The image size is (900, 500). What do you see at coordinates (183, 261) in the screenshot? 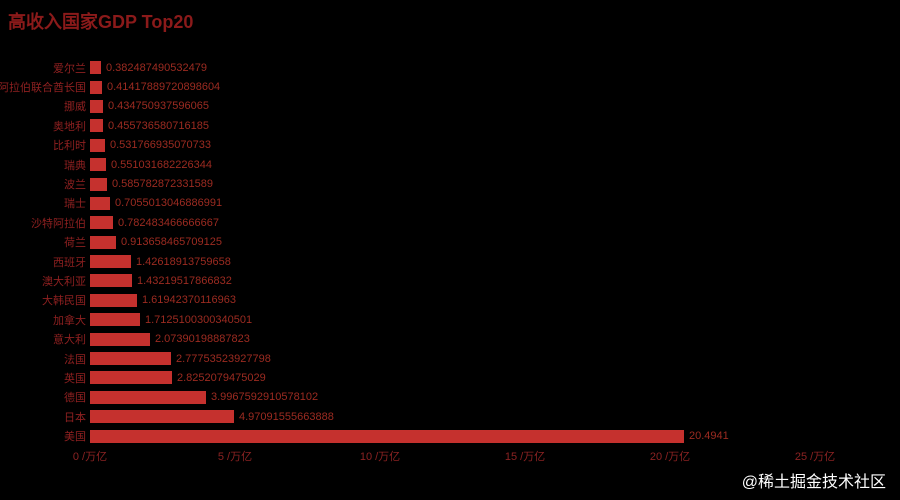
I see `value-label: 1.42618913759658` at bounding box center [183, 261].